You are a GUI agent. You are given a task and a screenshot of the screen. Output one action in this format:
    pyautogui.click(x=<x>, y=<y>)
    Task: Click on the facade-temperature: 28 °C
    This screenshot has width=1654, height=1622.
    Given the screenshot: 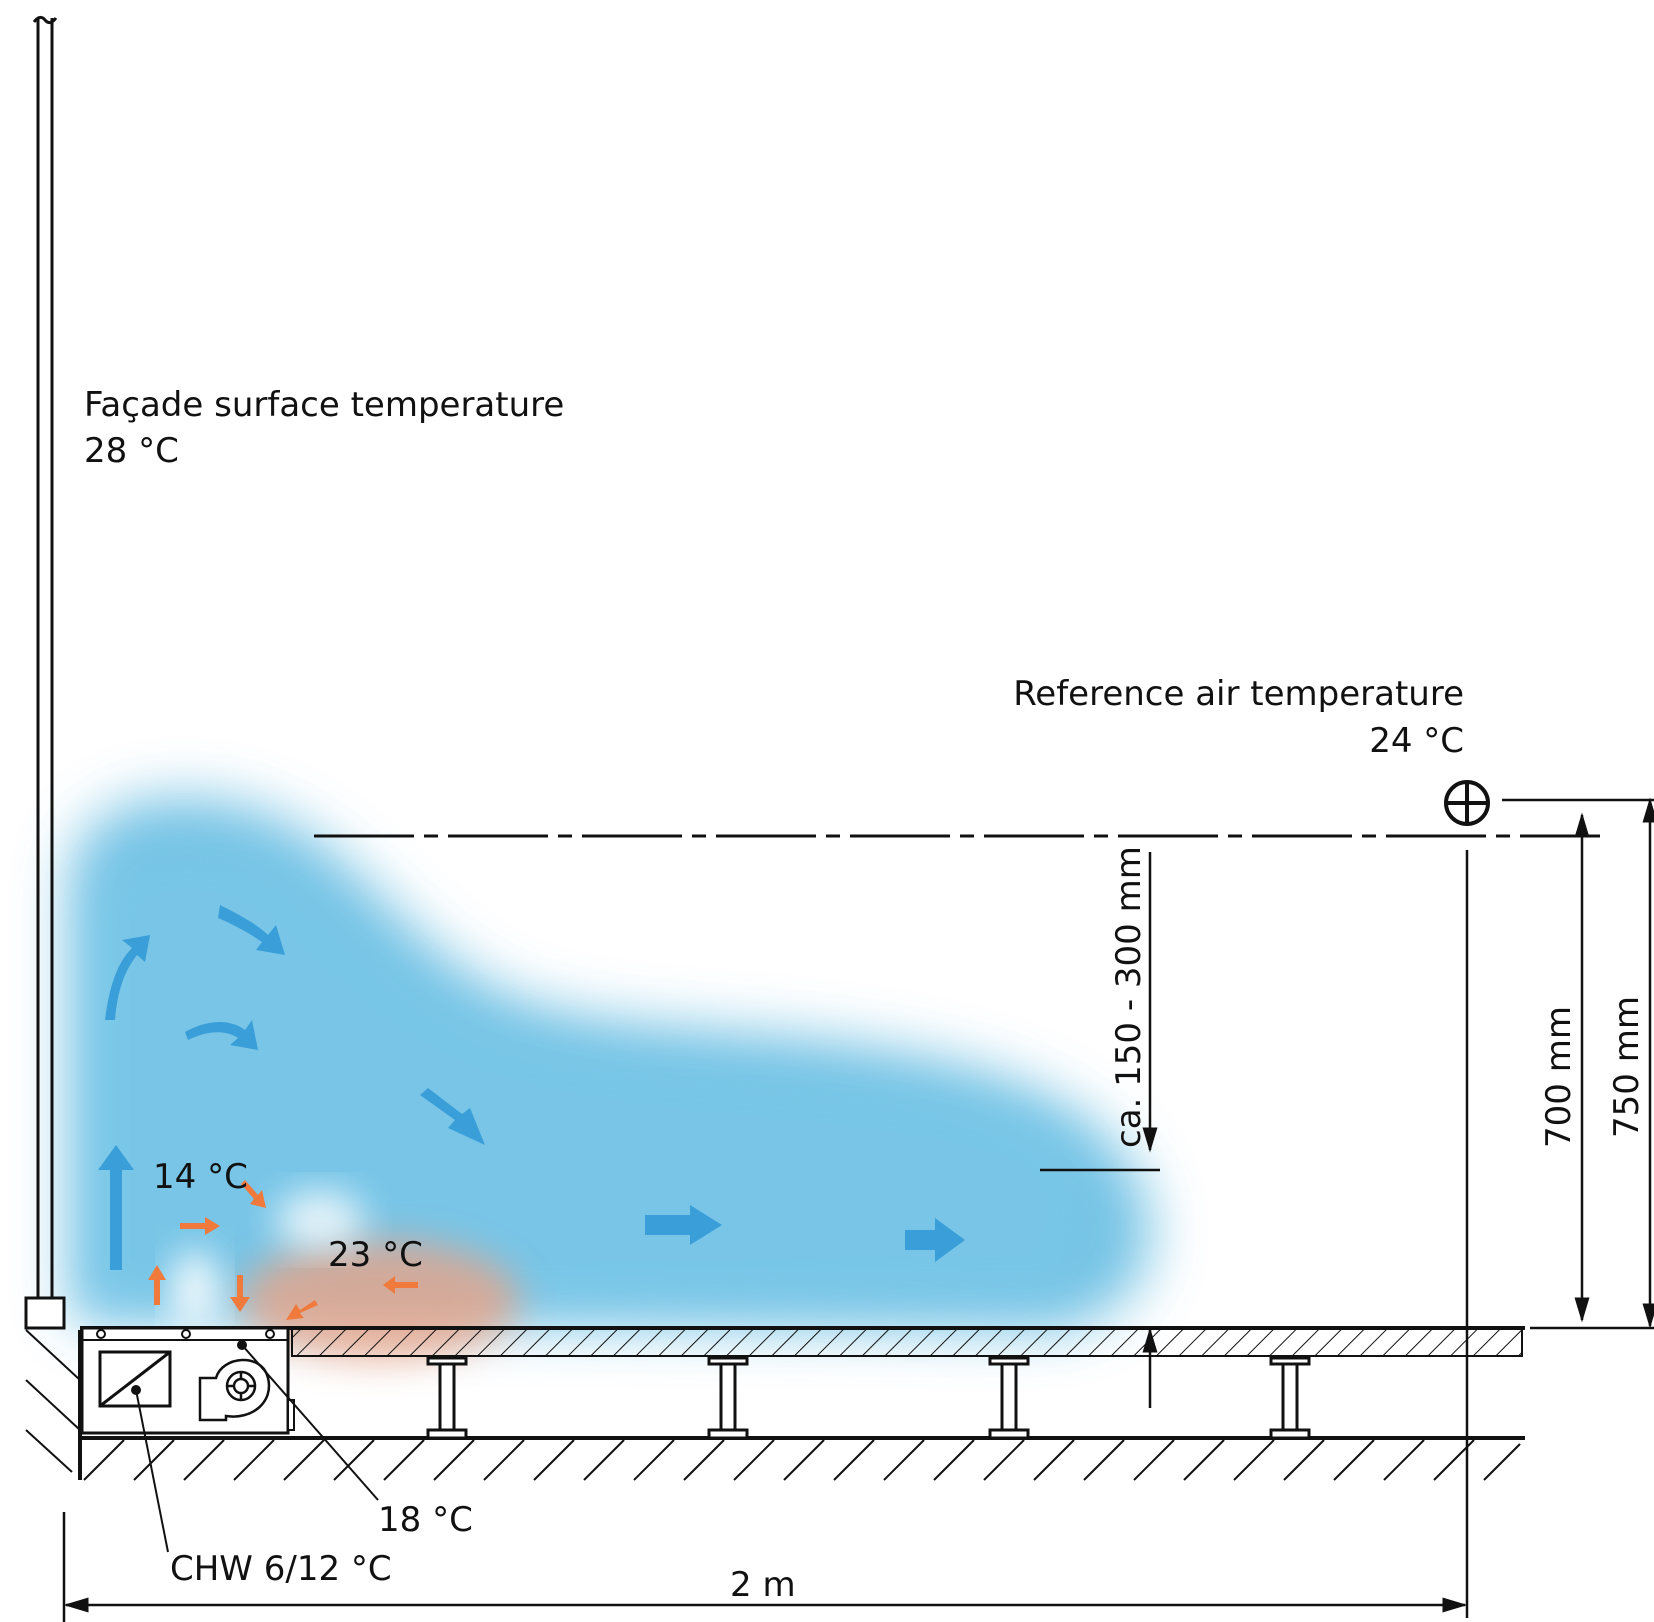 What is the action you would take?
    pyautogui.click(x=131, y=451)
    